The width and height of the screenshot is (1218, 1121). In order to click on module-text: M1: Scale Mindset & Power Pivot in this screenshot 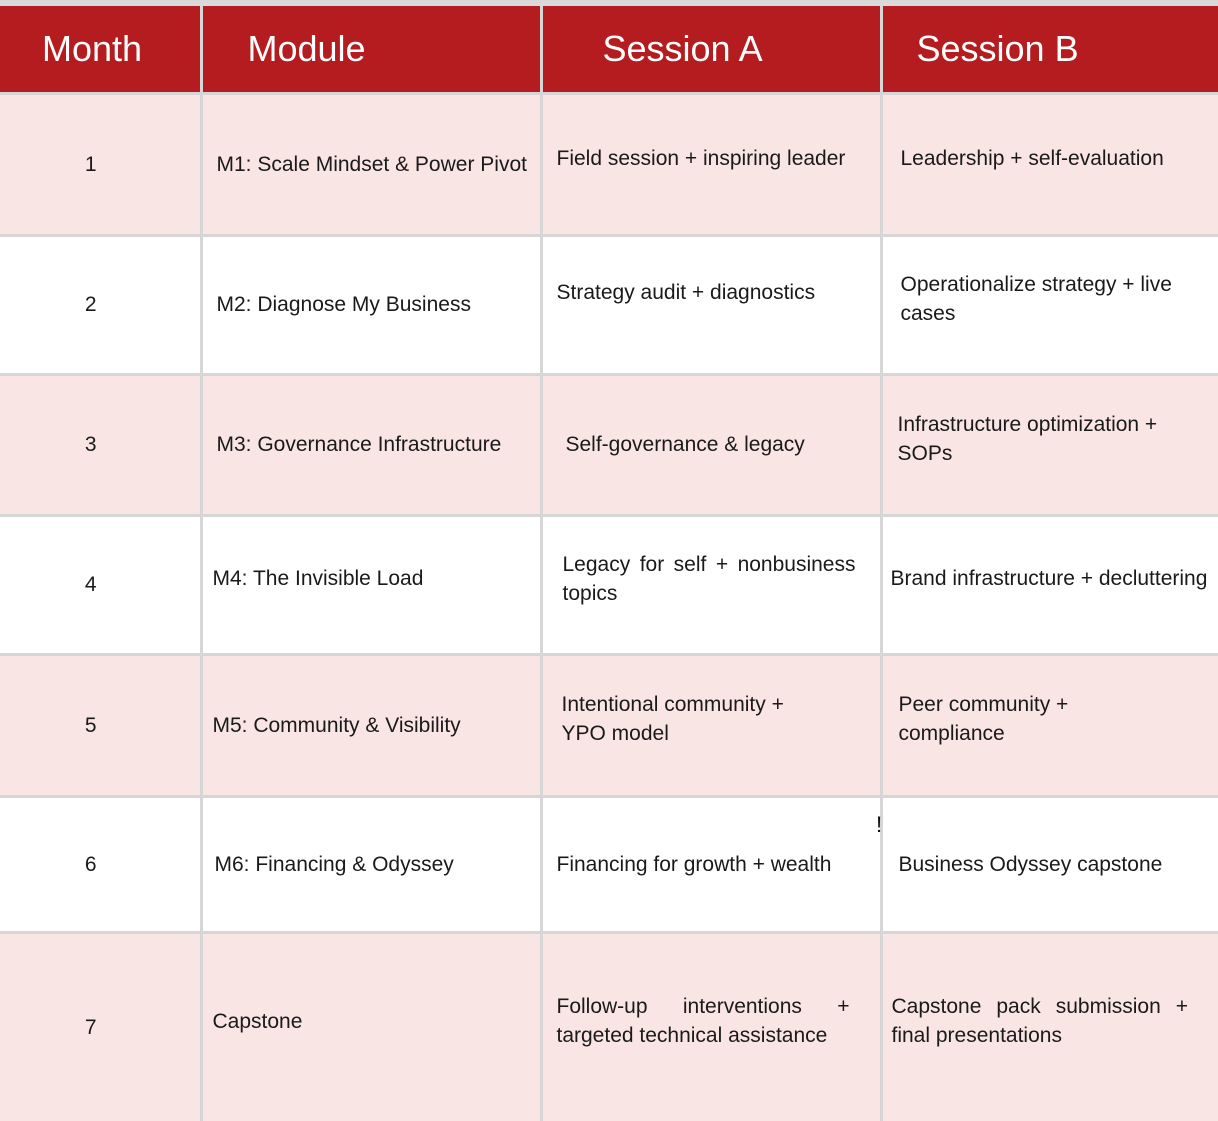, I will do `click(371, 164)`.